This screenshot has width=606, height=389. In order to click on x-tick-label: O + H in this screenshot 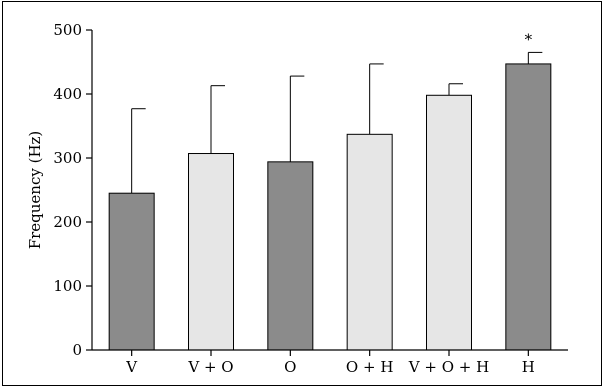, I will do `click(369, 367)`.